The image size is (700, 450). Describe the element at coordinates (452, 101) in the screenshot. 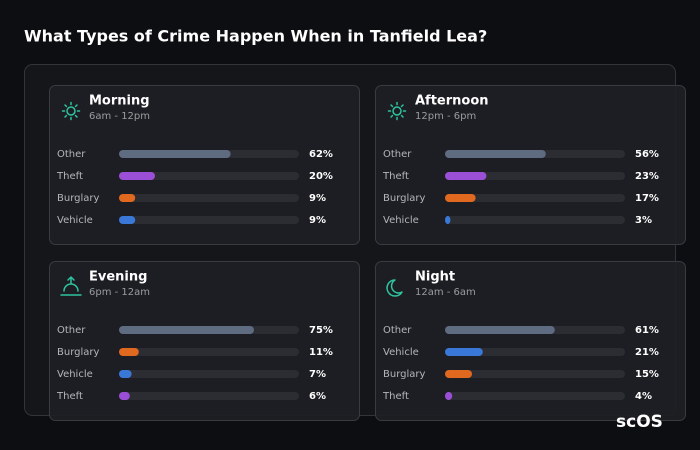

I see `card-title: Afternoon` at that location.